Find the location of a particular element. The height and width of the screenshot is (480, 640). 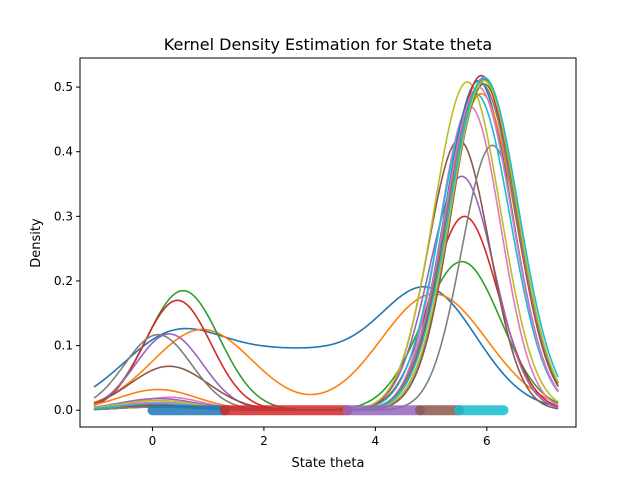

y-tick-label: 0.1 is located at coordinates (63, 346).